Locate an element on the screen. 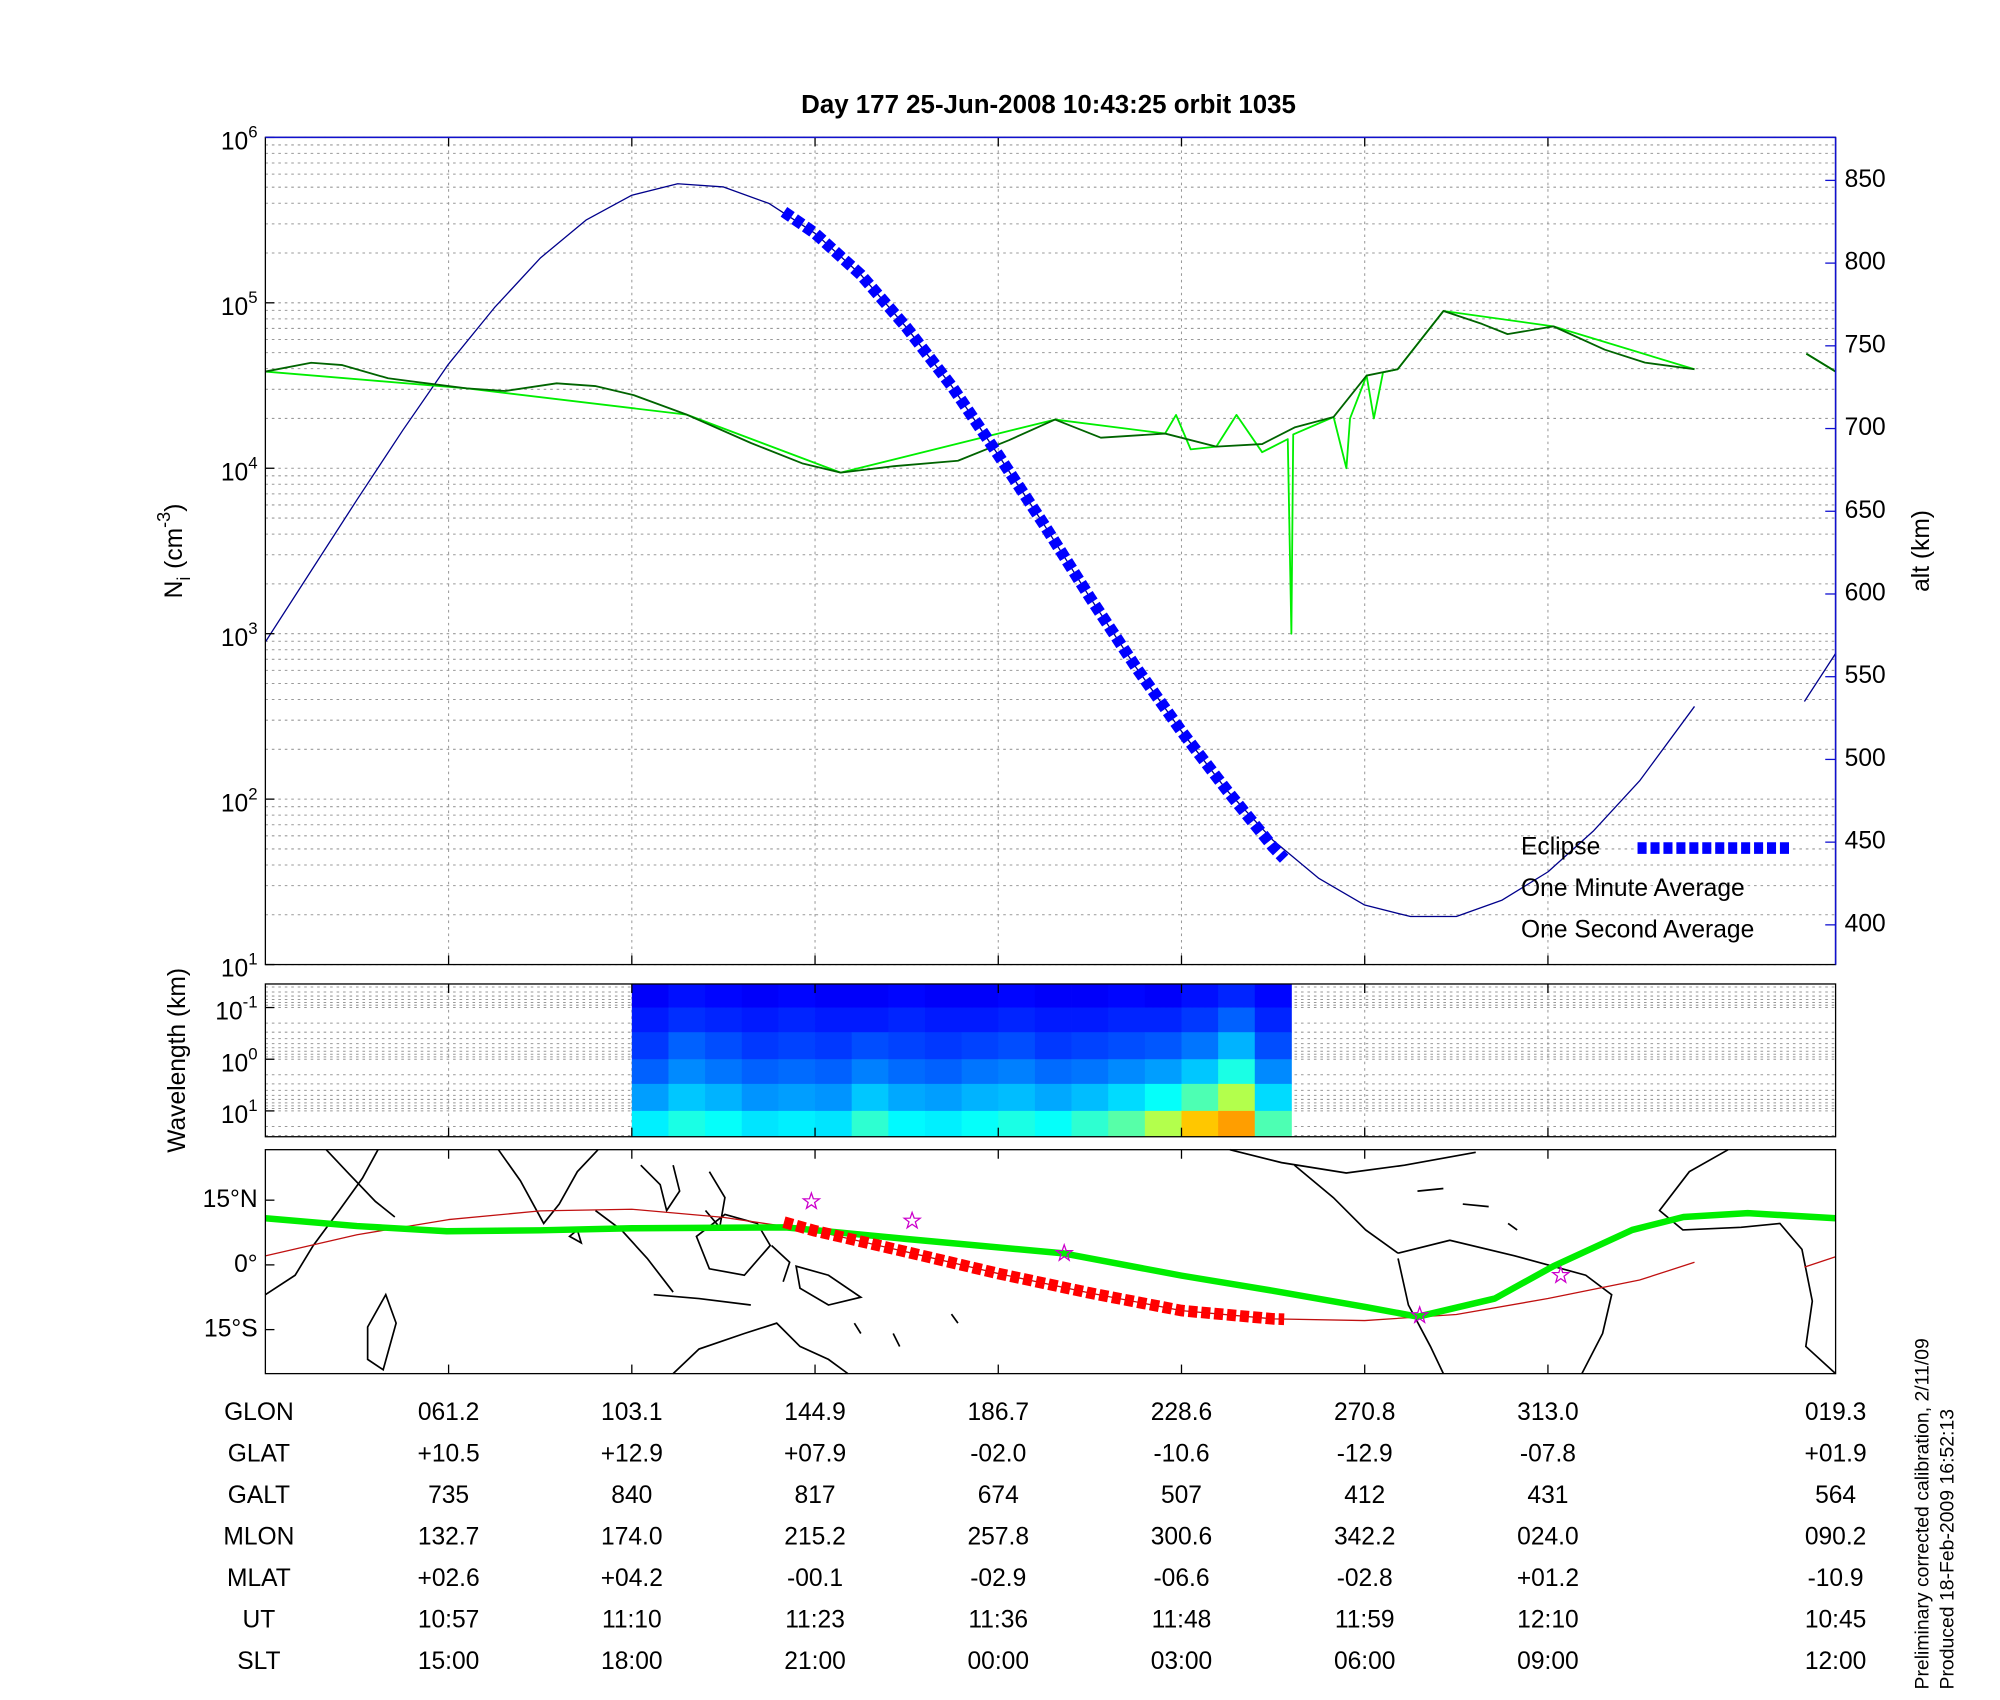 This screenshot has height=1700, width=2000. table-cell: 18:00 is located at coordinates (632, 1661).